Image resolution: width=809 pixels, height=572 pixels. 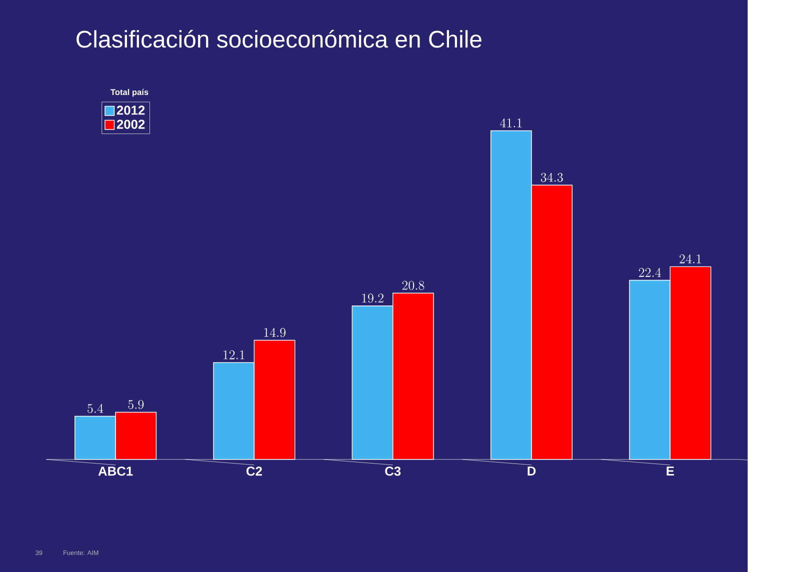 What do you see at coordinates (393, 471) in the screenshot?
I see `x-tick-label: C3` at bounding box center [393, 471].